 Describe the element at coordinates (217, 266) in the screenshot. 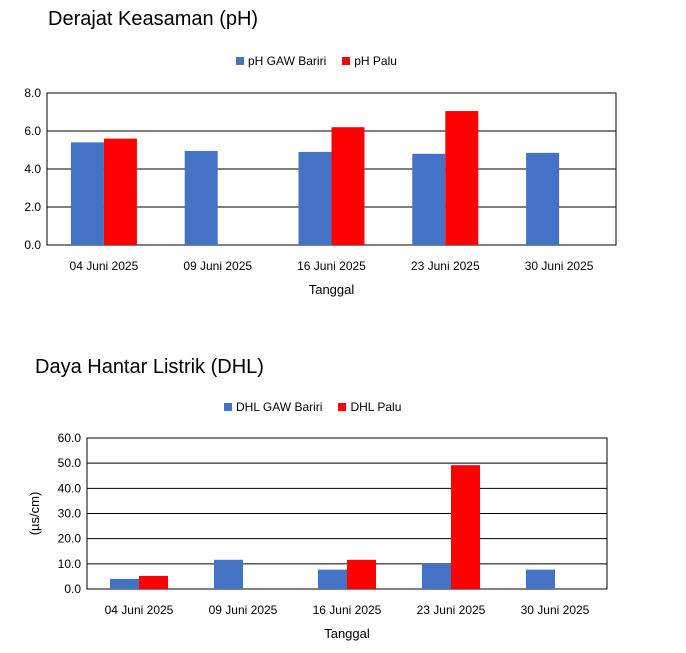

I see `ph-xtick-label: 09 Juni 2025` at that location.